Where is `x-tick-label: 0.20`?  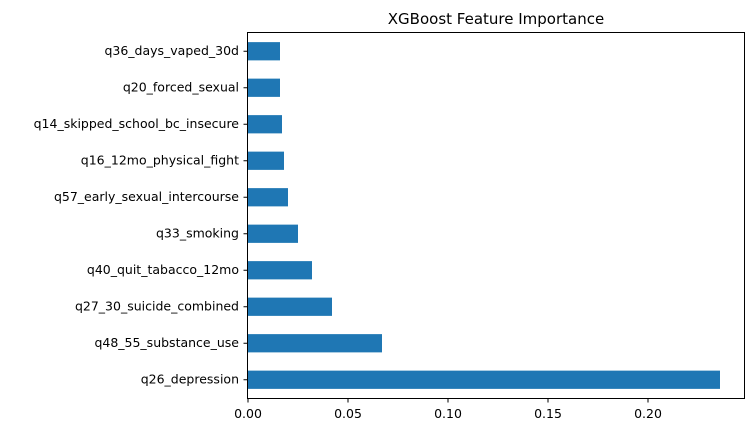
x-tick-label: 0.20 is located at coordinates (648, 413).